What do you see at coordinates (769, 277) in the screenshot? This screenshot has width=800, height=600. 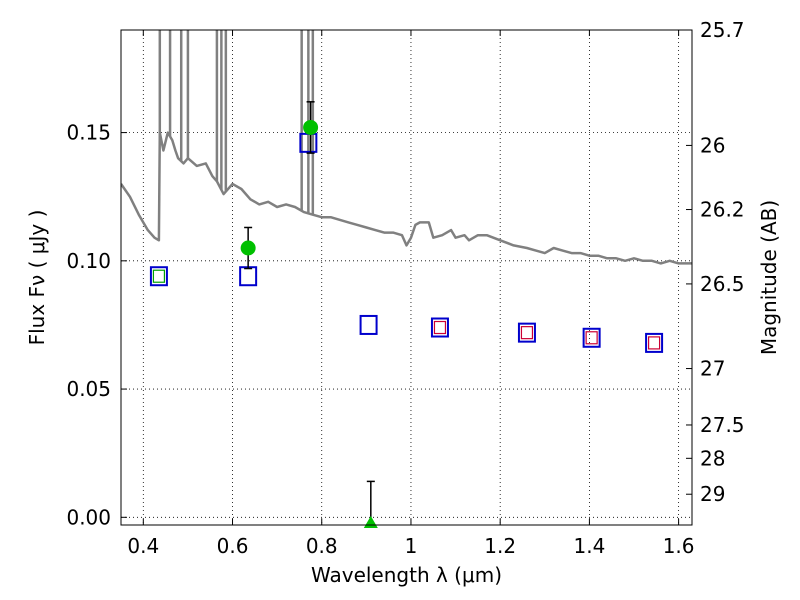 I see `y2-axis-label: Magnitude (AB)` at bounding box center [769, 277].